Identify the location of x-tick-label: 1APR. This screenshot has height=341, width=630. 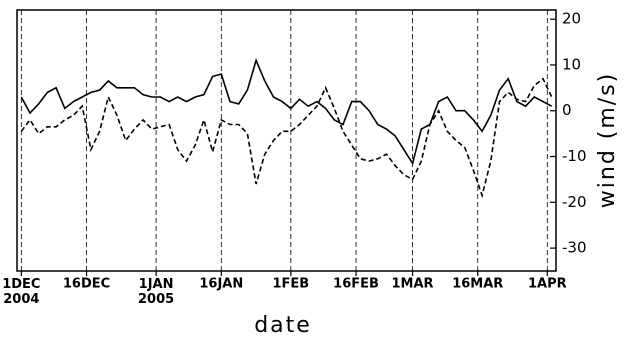
(547, 284).